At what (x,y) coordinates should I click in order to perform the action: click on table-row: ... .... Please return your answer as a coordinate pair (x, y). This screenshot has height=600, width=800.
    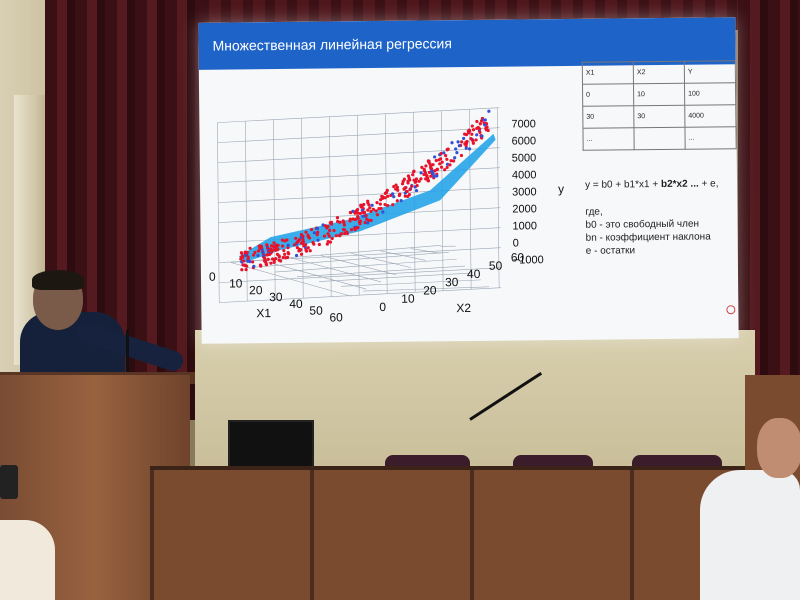
    Looking at the image, I should click on (659, 138).